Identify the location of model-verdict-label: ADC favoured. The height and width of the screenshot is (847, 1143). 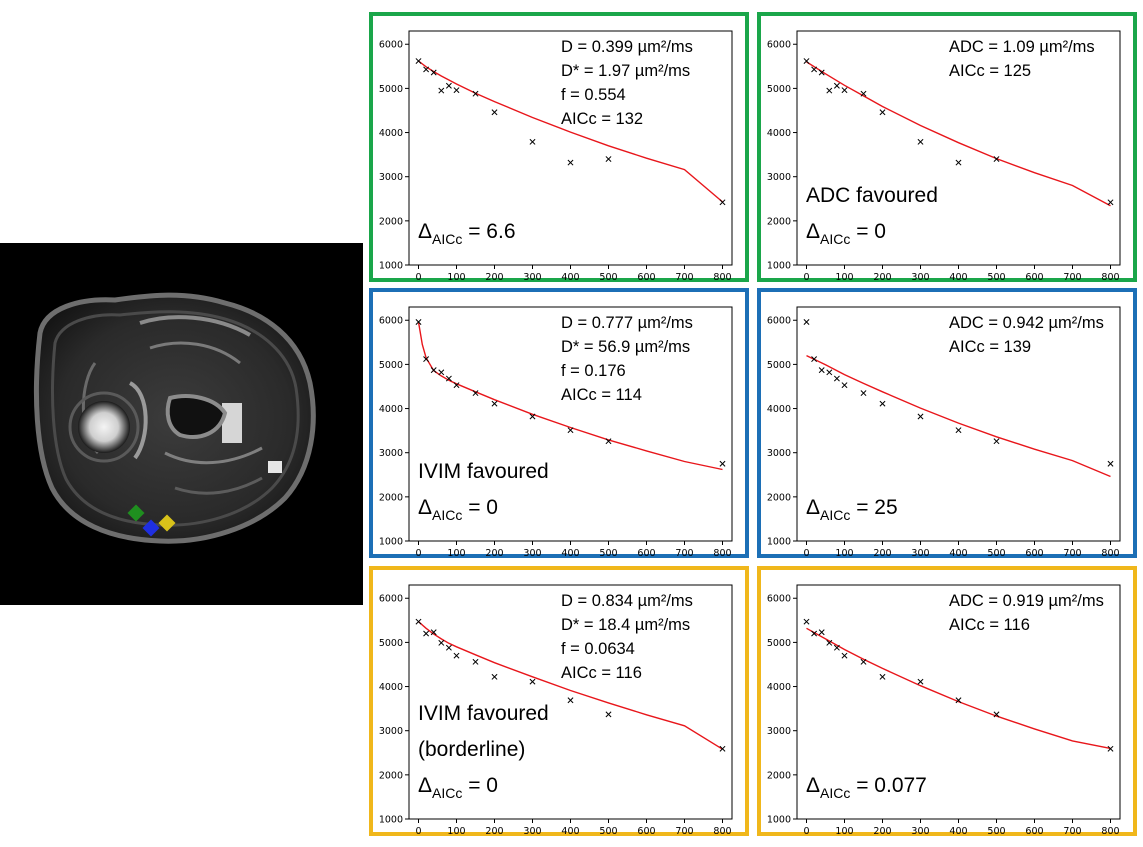
(872, 195).